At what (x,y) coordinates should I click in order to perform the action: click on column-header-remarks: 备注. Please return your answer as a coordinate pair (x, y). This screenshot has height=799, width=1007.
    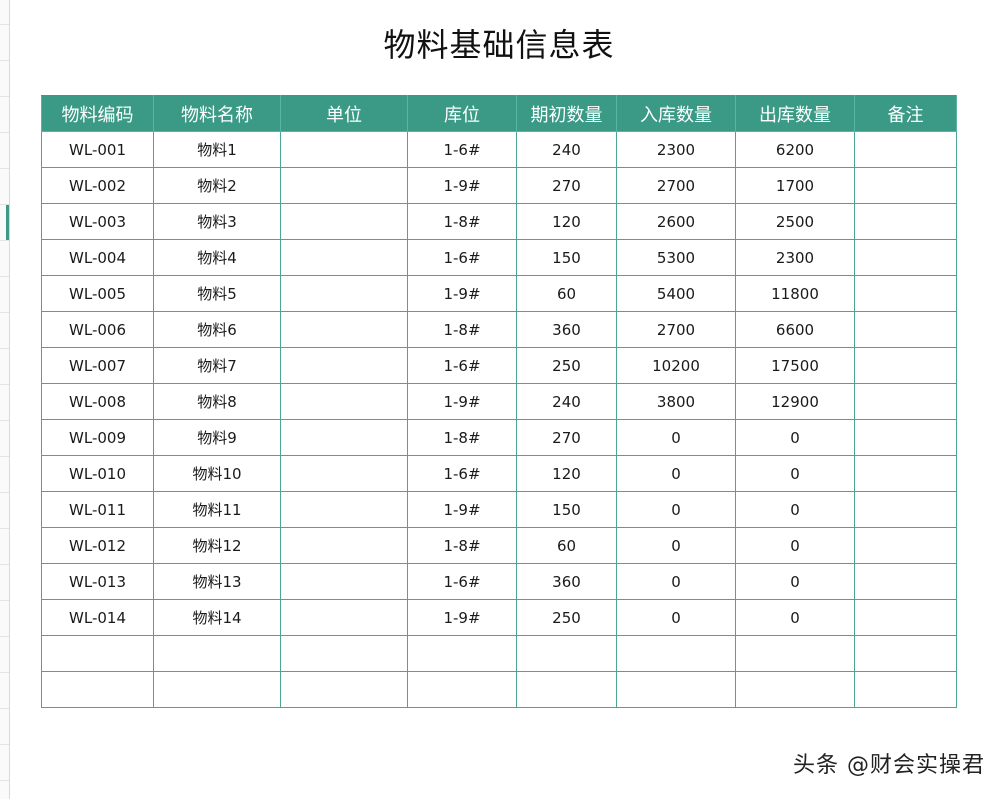
    Looking at the image, I should click on (905, 113).